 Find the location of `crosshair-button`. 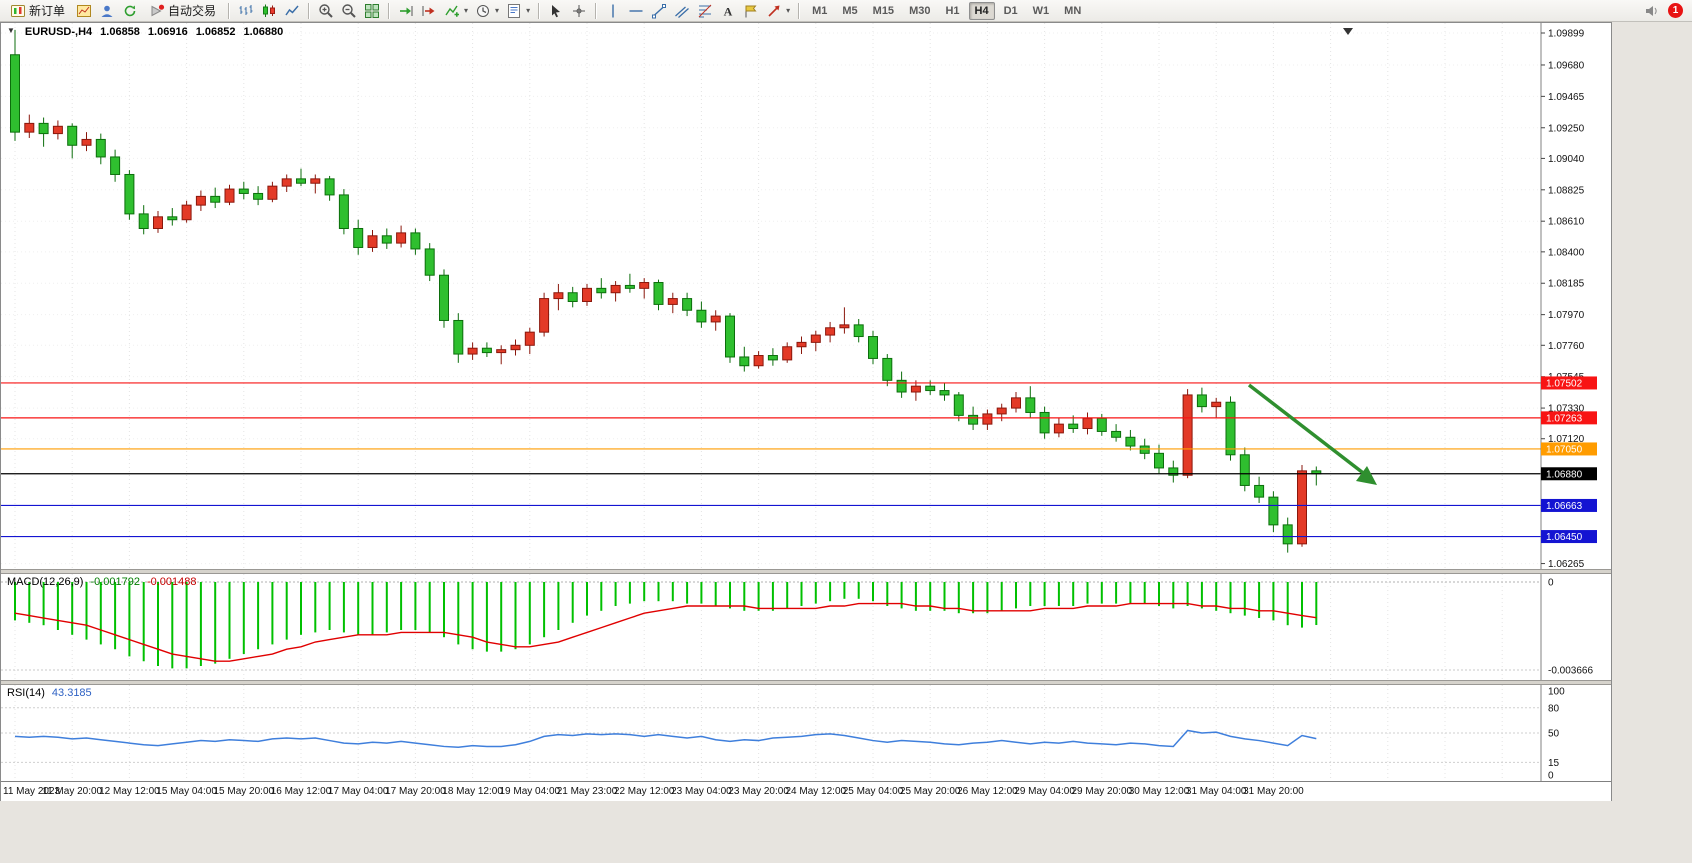

crosshair-button is located at coordinates (579, 11).